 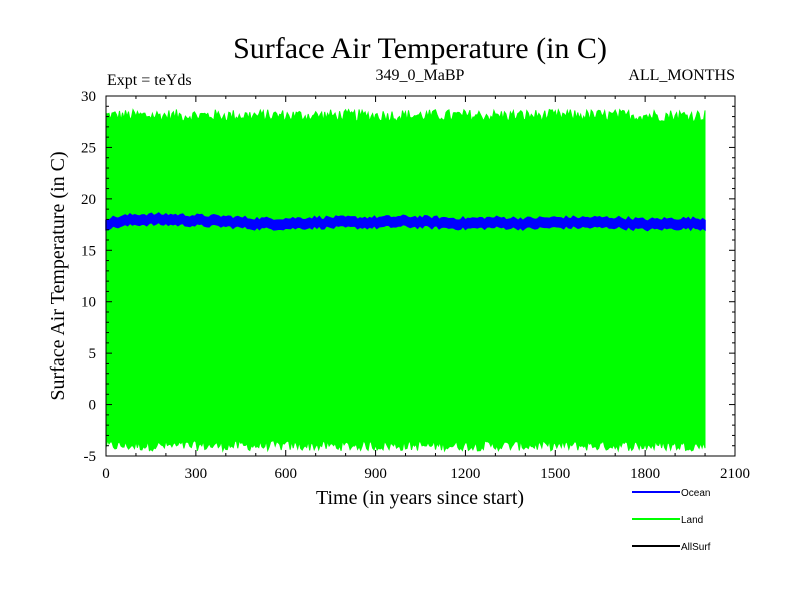 I want to click on x-tick-label: 0, so click(x=106, y=474).